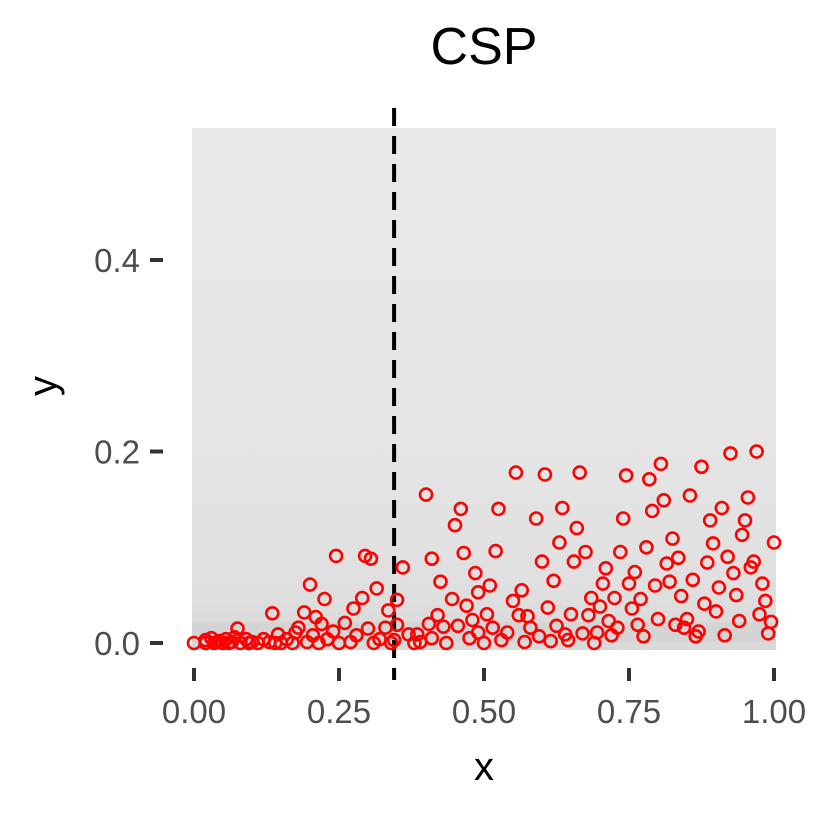 The width and height of the screenshot is (830, 817). Describe the element at coordinates (194, 711) in the screenshot. I see `x-tick-label: 0.00` at that location.